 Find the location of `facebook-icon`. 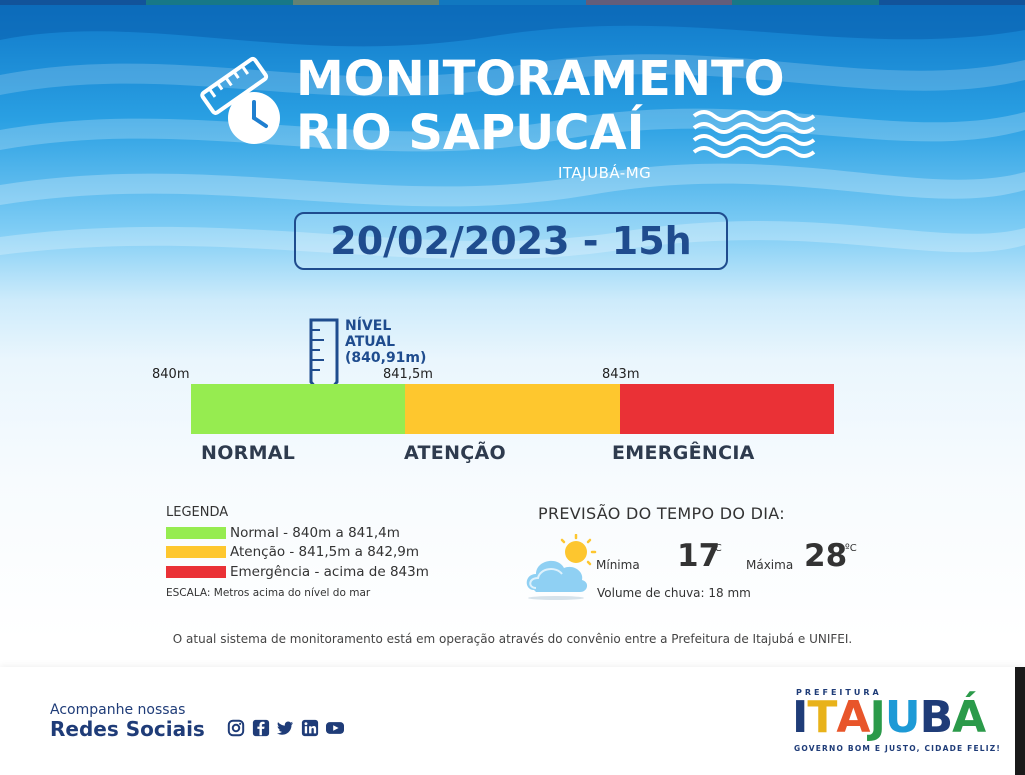

facebook-icon is located at coordinates (261, 728).